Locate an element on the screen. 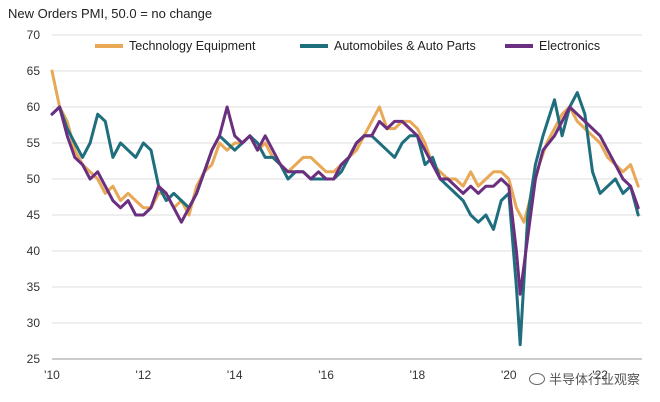 The height and width of the screenshot is (402, 660). x-tick-label: '16 is located at coordinates (326, 375).